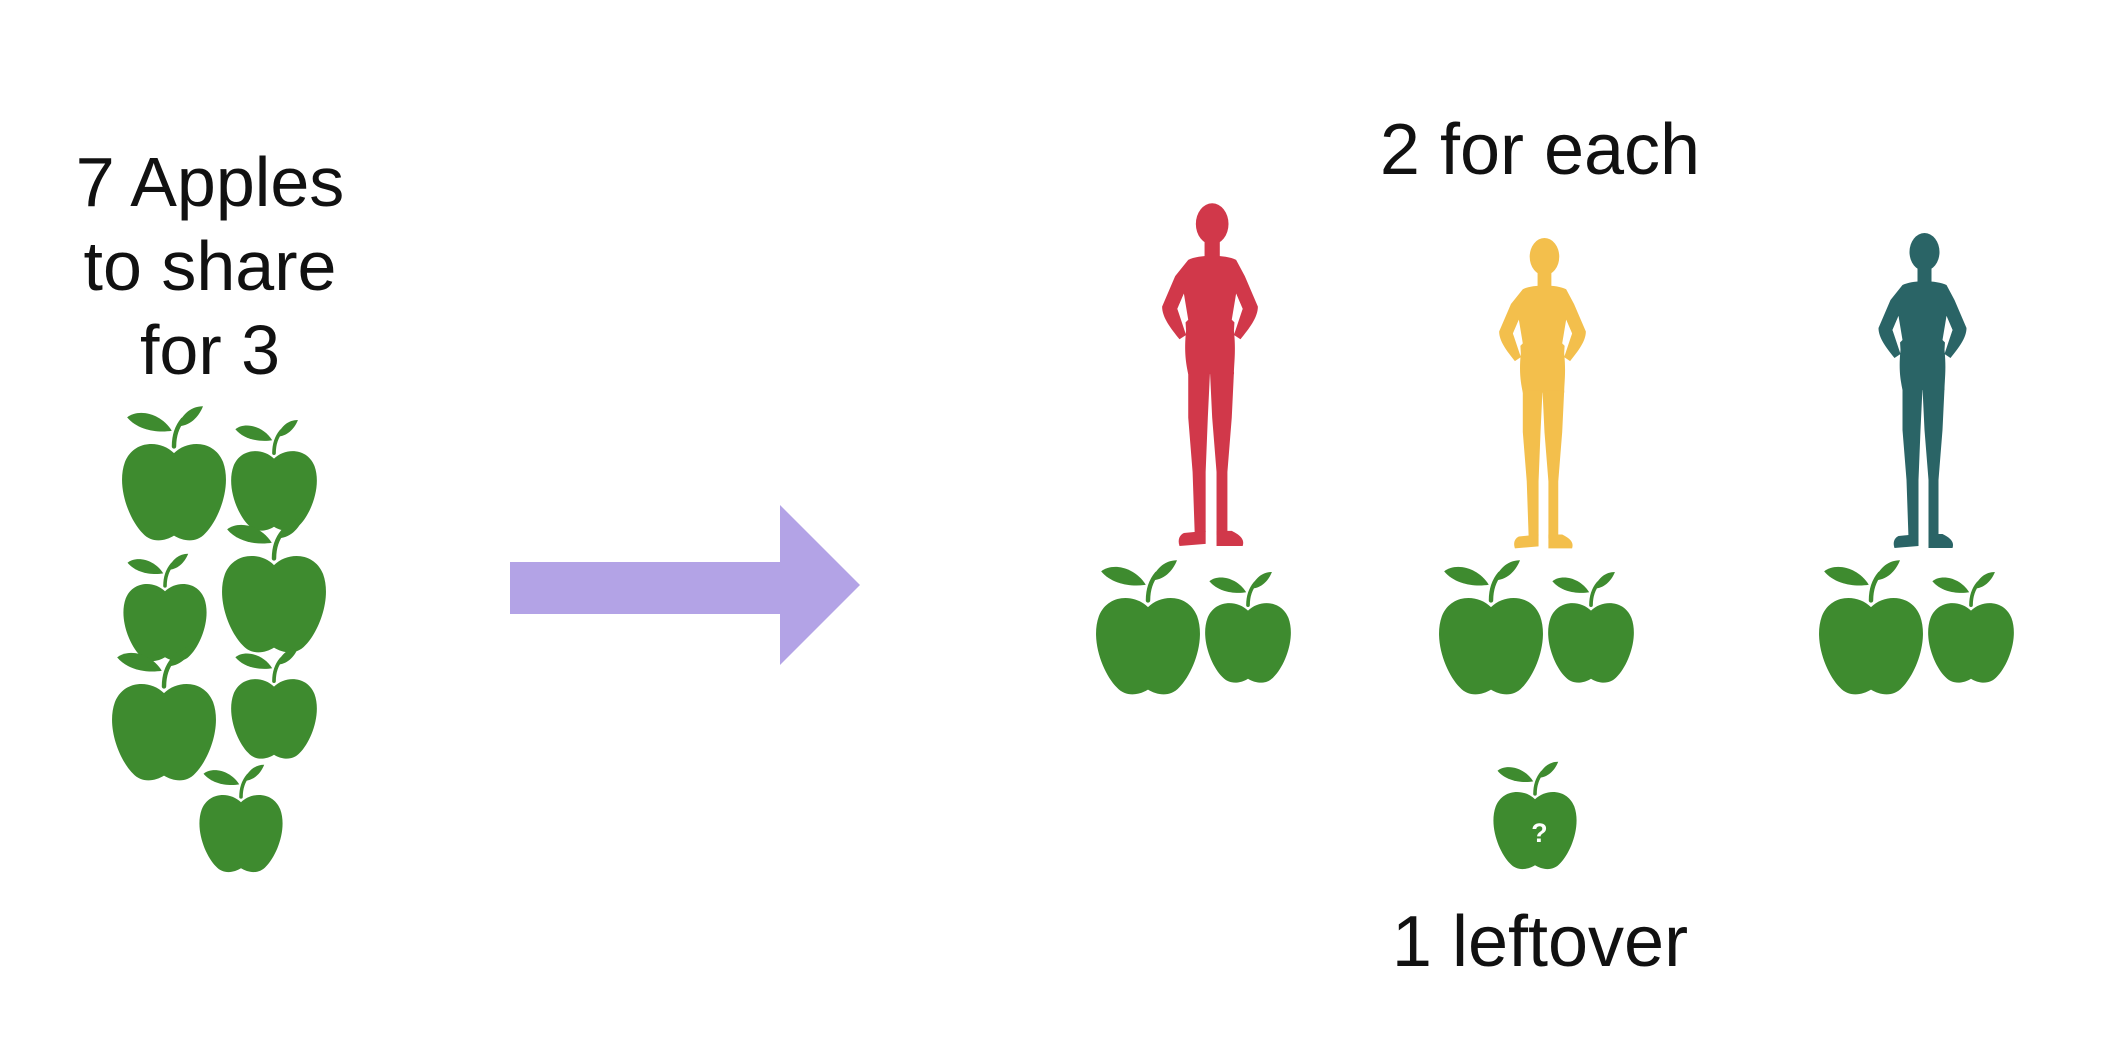 The image size is (2122, 1052). What do you see at coordinates (1540, 150) in the screenshot?
I see `per-person-label: 2 for each` at bounding box center [1540, 150].